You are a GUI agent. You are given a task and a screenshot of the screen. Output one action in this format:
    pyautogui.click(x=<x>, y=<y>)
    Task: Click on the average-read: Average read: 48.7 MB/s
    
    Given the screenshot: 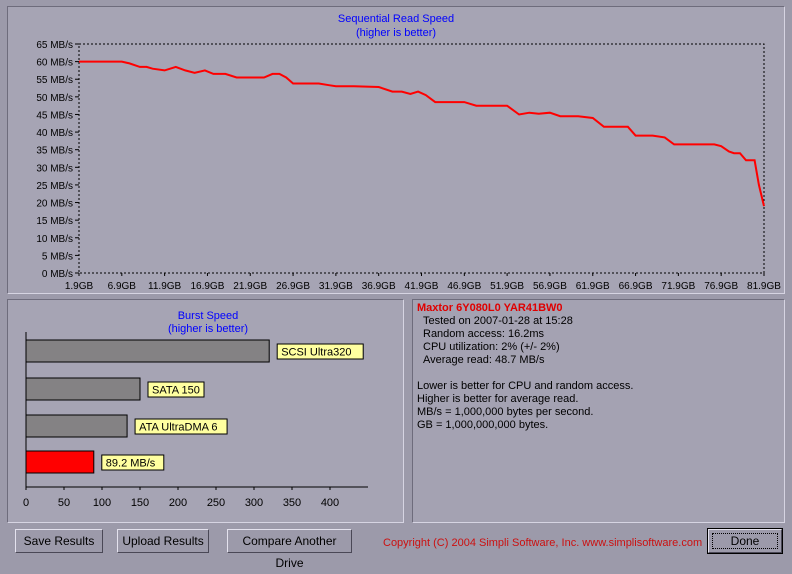 What is the action you would take?
    pyautogui.click(x=484, y=360)
    